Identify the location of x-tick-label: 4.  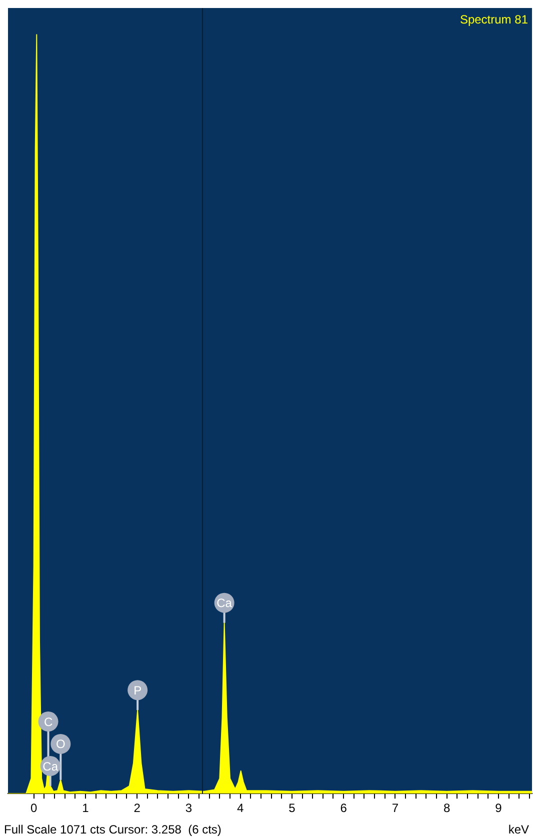
(240, 808).